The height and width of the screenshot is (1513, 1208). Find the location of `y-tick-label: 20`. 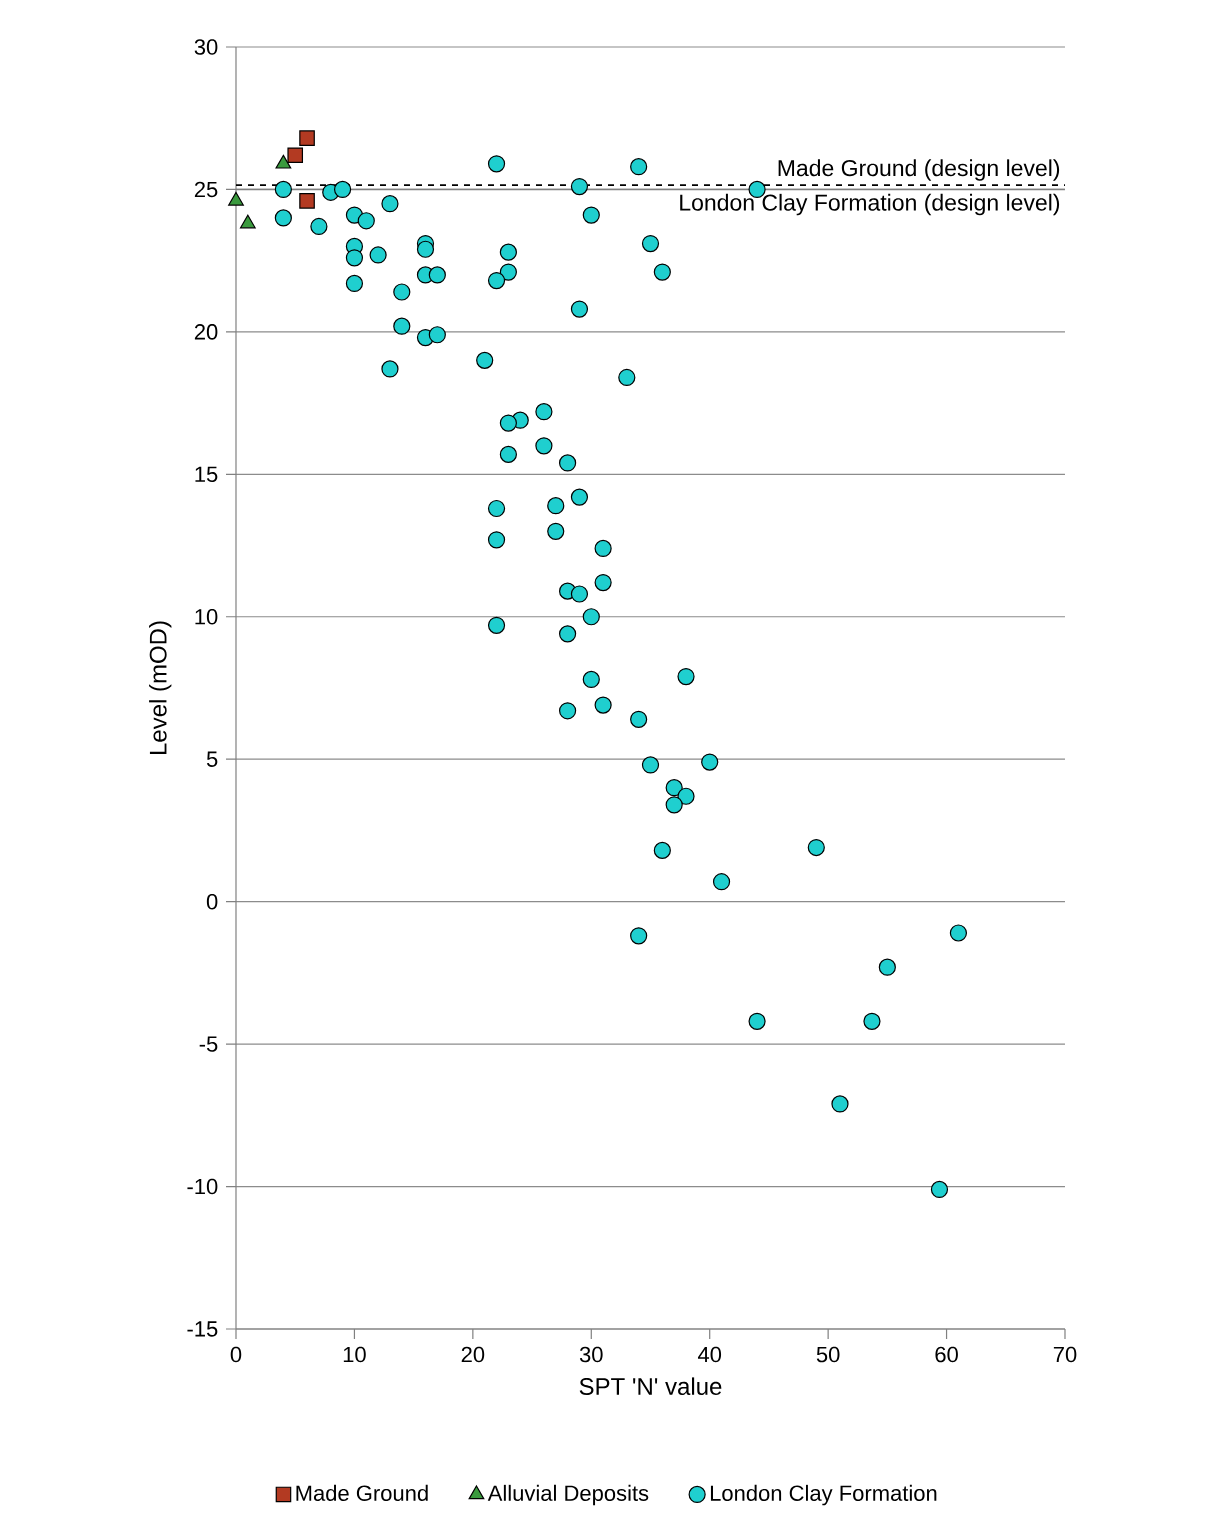

y-tick-label: 20 is located at coordinates (206, 332).